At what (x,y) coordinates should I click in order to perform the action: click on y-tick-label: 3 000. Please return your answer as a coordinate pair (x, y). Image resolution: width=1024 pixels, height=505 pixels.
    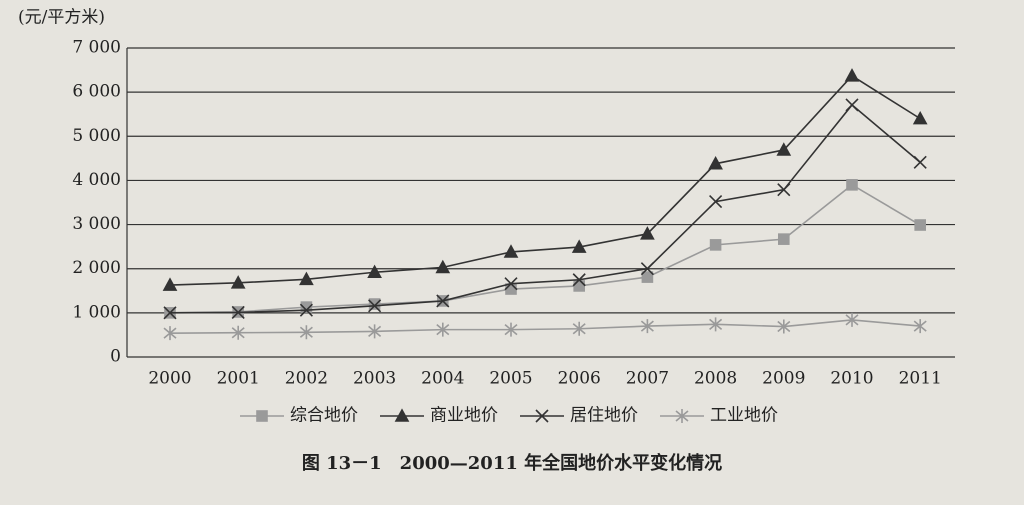
    Looking at the image, I should click on (96, 224).